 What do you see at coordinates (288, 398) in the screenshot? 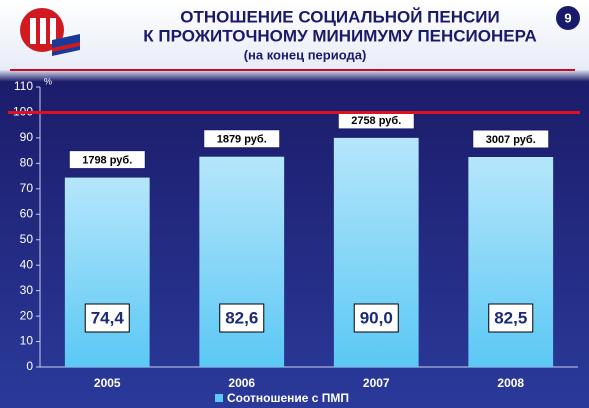
I see `legend-label: Соотношение с ПМП` at bounding box center [288, 398].